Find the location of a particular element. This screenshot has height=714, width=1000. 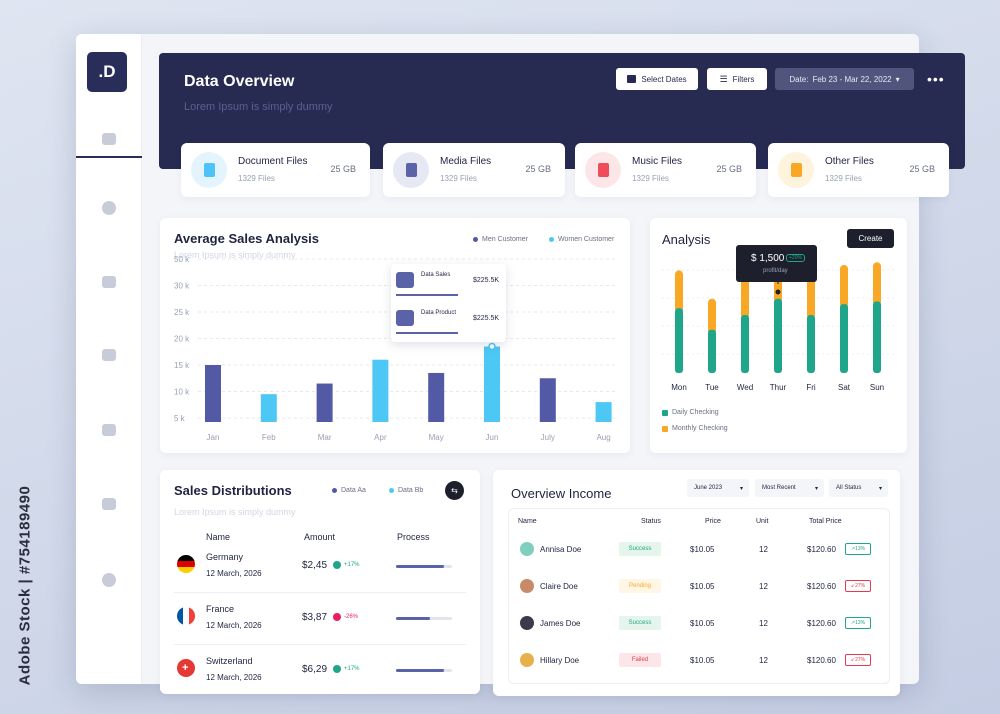

row-divider is located at coordinates (320, 592).